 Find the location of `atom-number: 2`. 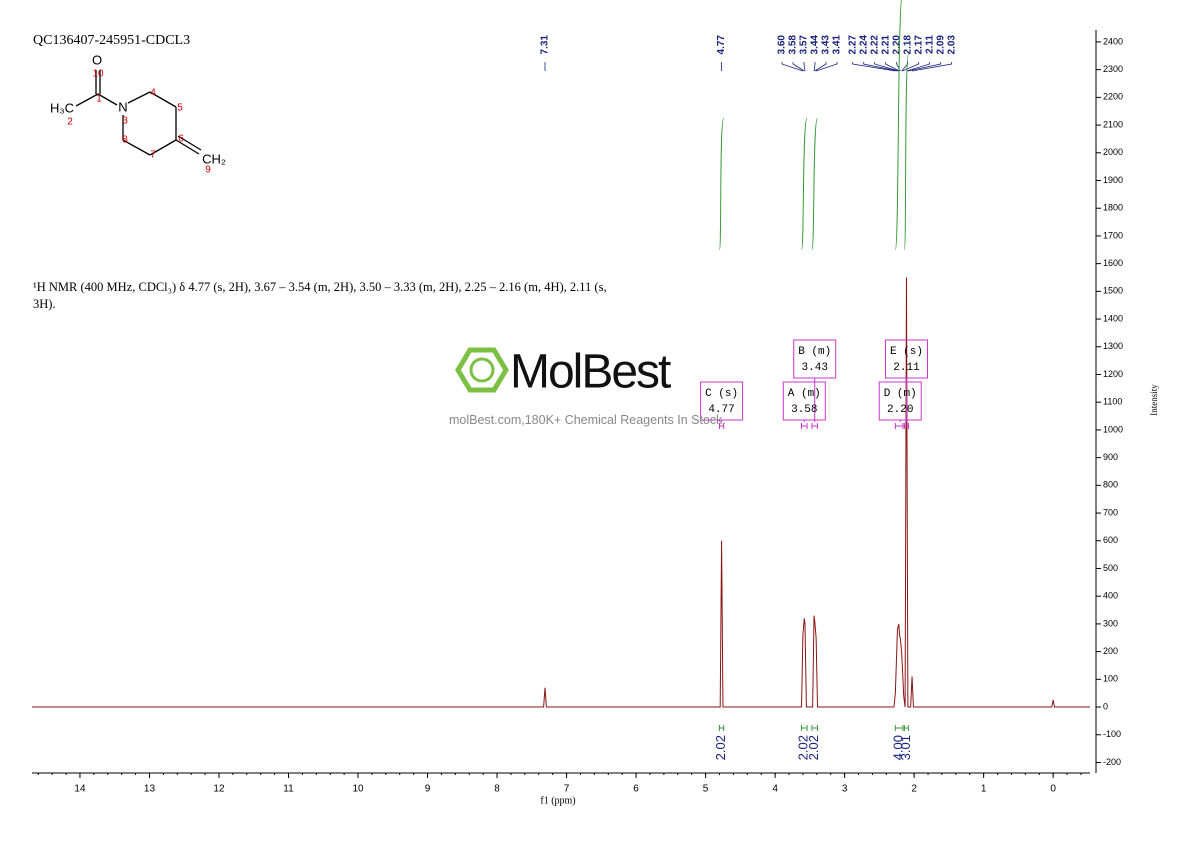

atom-number: 2 is located at coordinates (70, 122).